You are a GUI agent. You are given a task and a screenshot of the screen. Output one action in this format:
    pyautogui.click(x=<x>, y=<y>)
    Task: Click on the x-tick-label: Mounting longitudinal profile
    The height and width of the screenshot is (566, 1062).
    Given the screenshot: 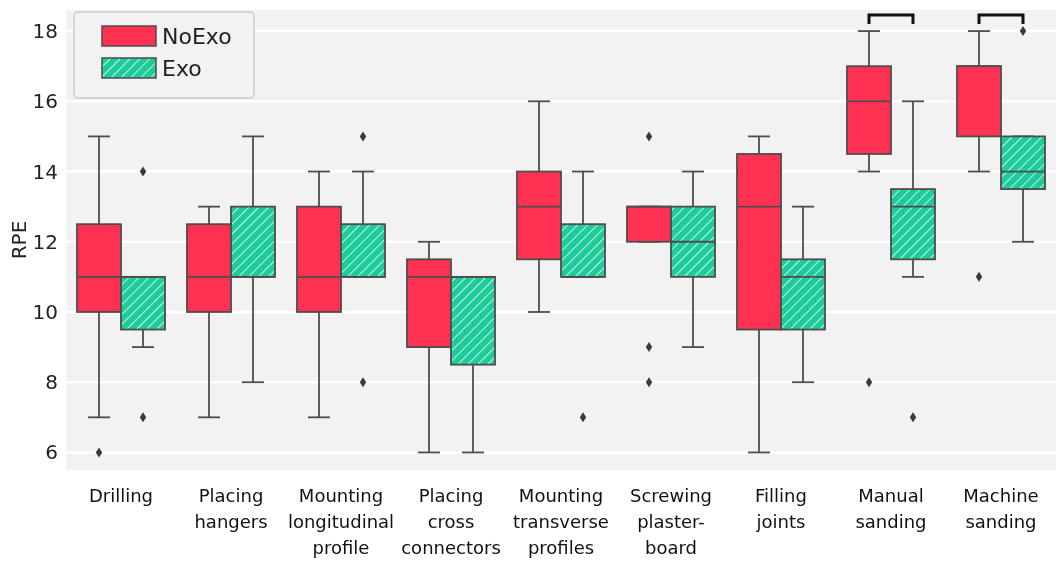 What is the action you would take?
    pyautogui.click(x=341, y=521)
    